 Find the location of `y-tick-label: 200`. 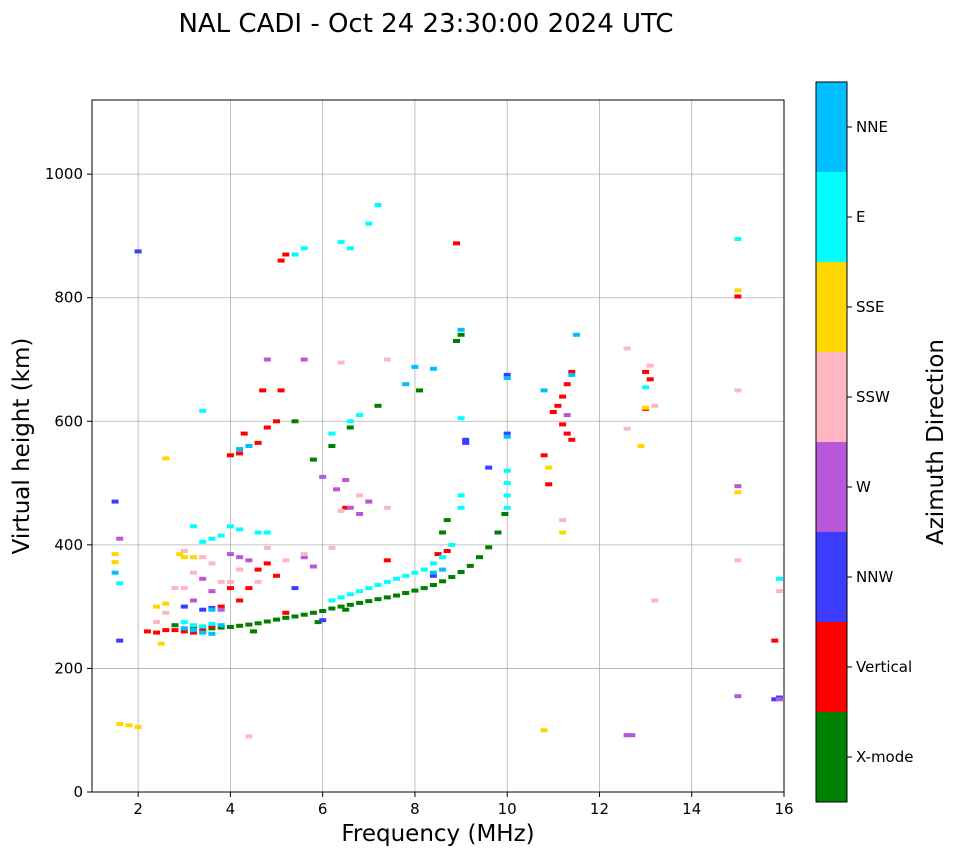

y-tick-label: 200 is located at coordinates (68, 668).